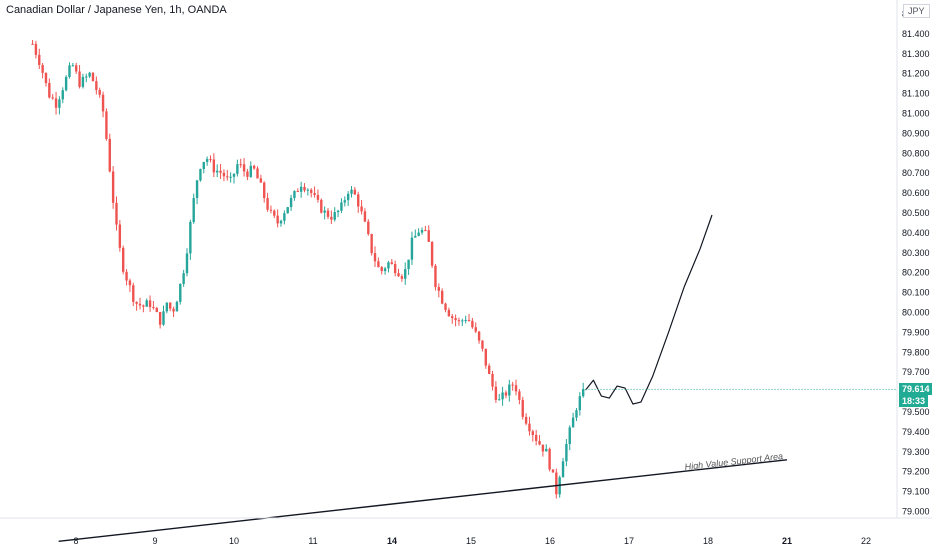 This screenshot has width=932, height=550. I want to click on price-tick-label: 80.600, so click(916, 193).